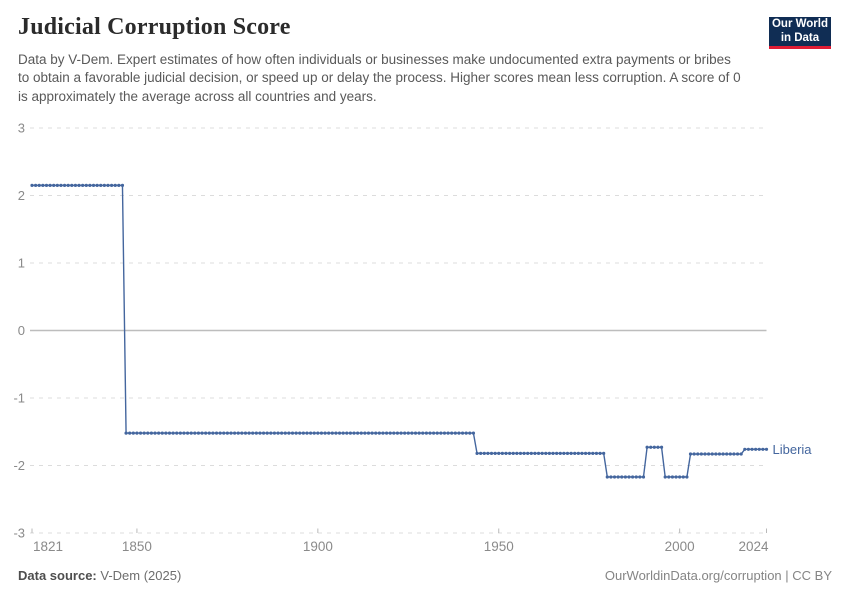 This screenshot has width=850, height=600. I want to click on data-source: Data source: V-Dem (2025), so click(99, 575).